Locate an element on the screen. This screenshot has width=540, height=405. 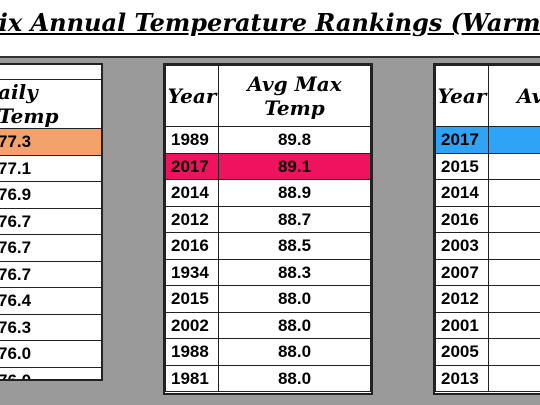
table-row: 2012 is located at coordinates (487, 299).